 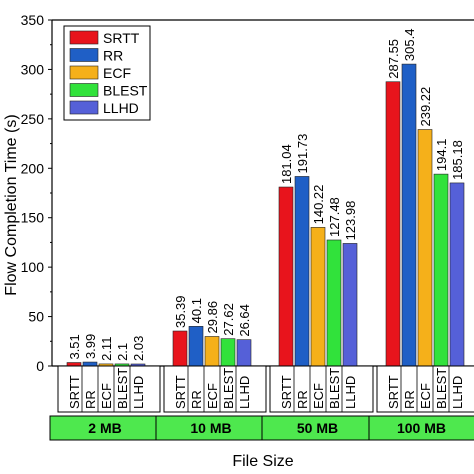 What do you see at coordinates (302, 154) in the screenshot?
I see `bar-value-label: 191.73` at bounding box center [302, 154].